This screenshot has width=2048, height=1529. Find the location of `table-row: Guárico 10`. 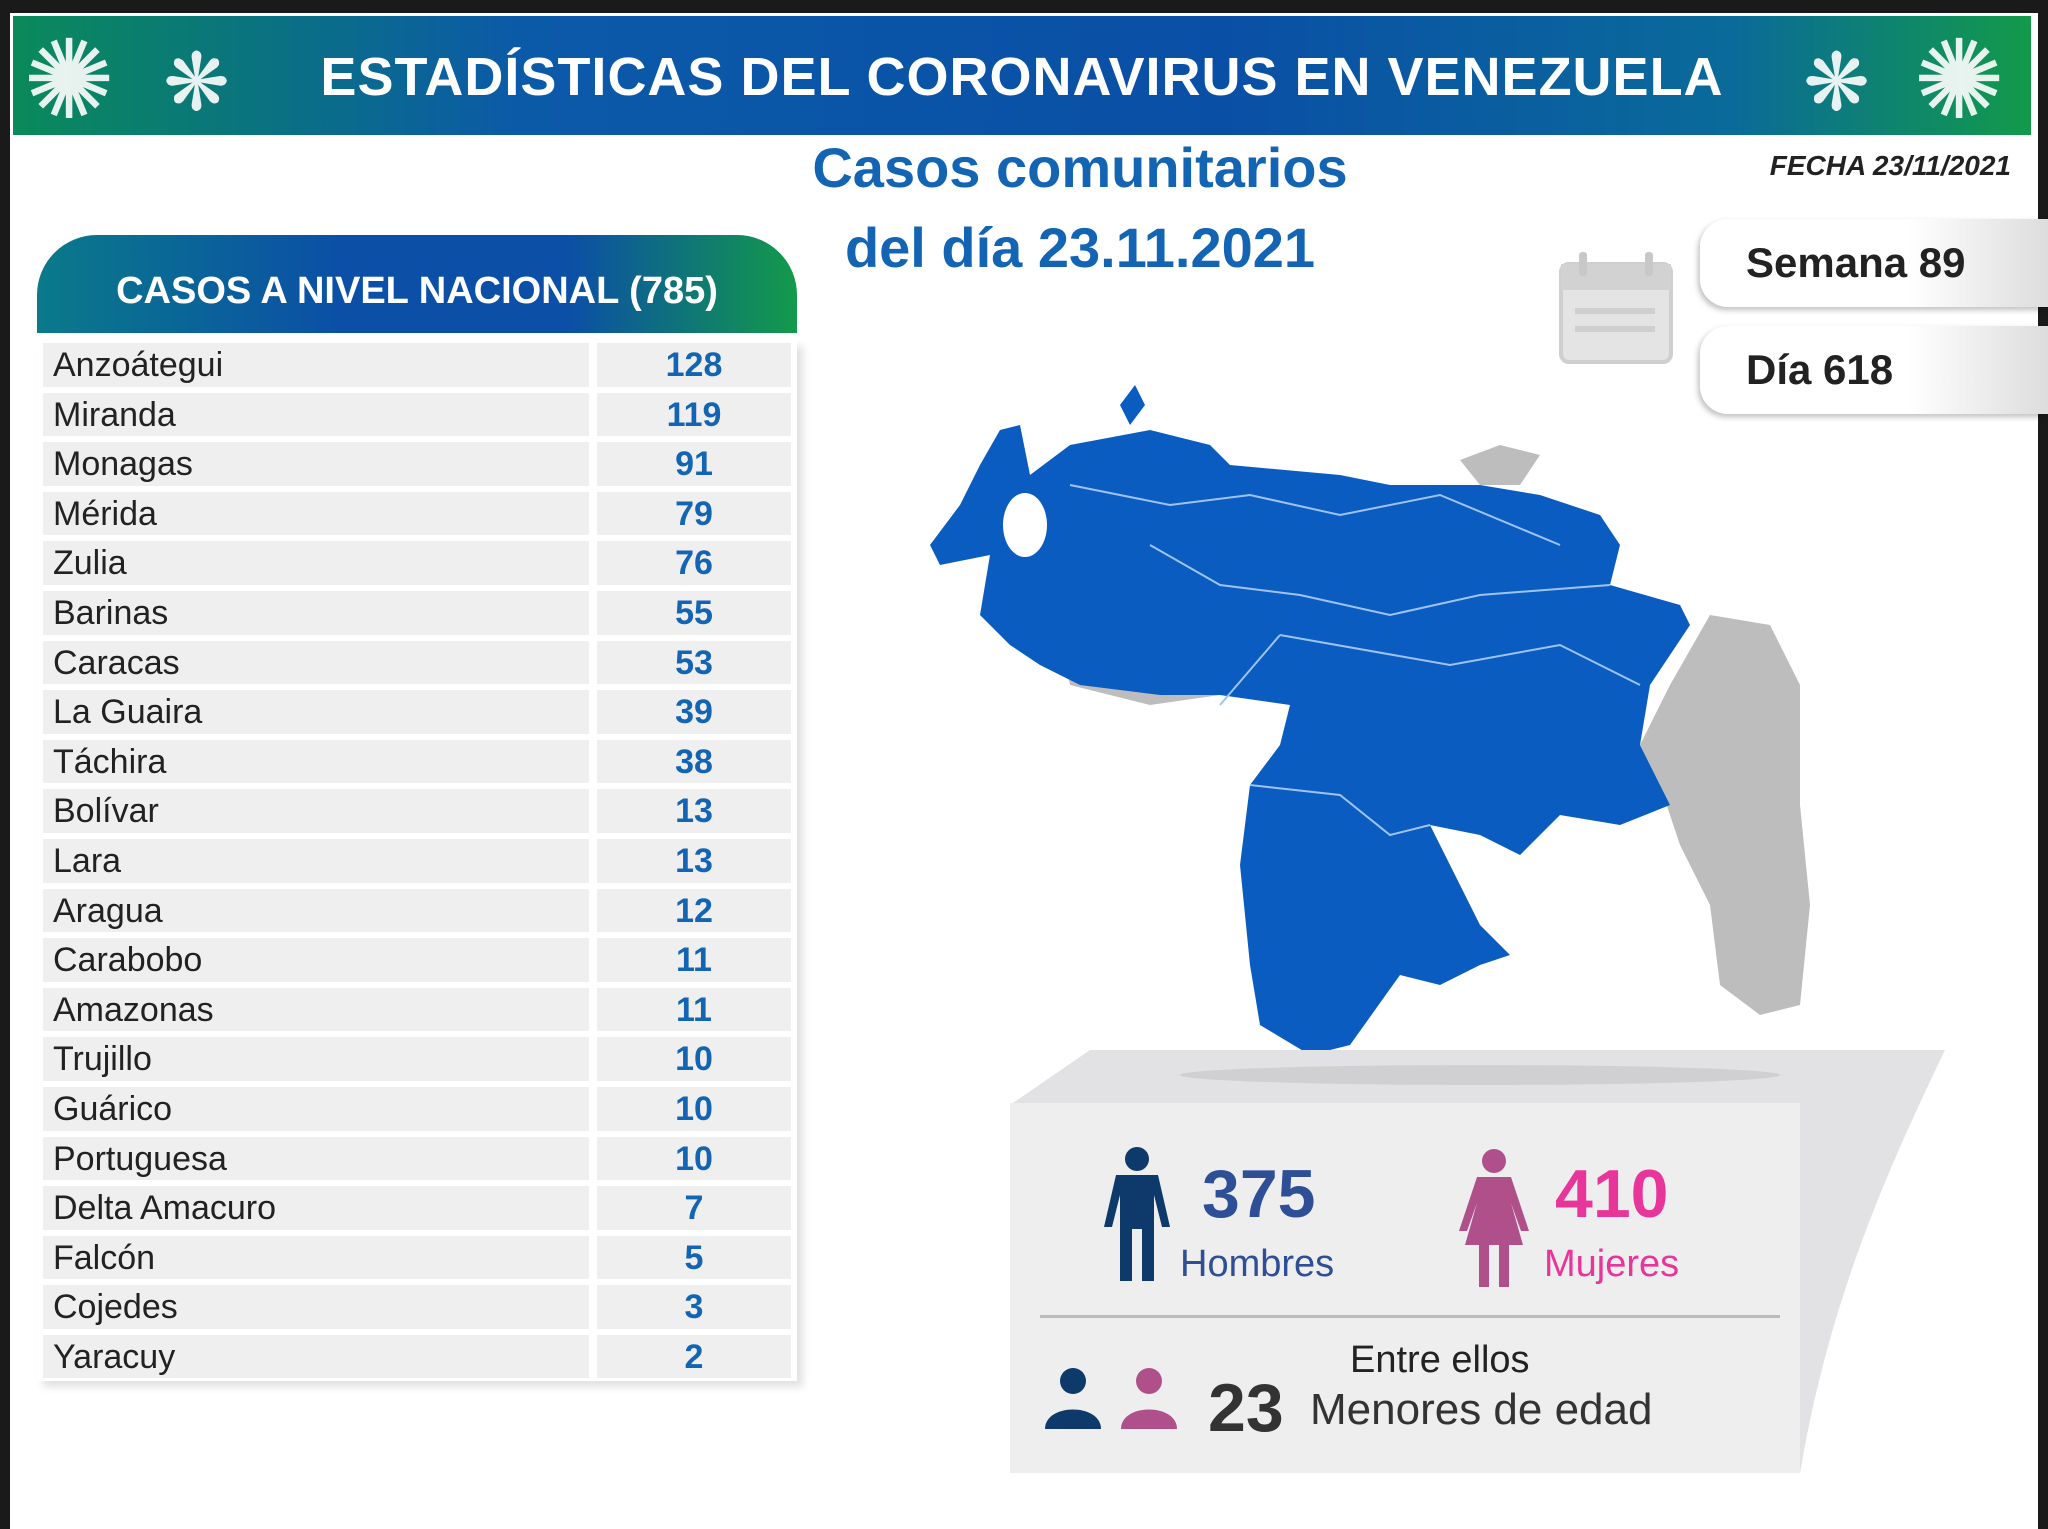

table-row: Guárico 10 is located at coordinates (417, 1109).